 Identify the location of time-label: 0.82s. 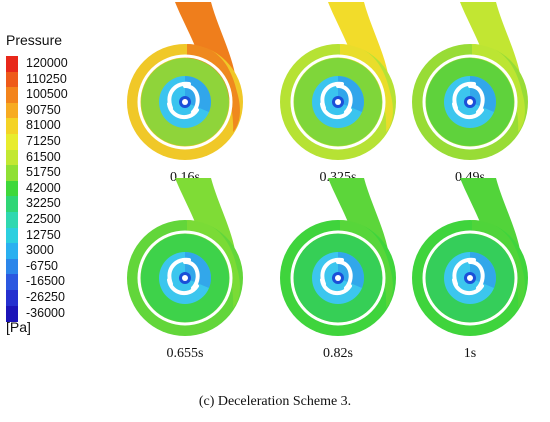
(338, 353).